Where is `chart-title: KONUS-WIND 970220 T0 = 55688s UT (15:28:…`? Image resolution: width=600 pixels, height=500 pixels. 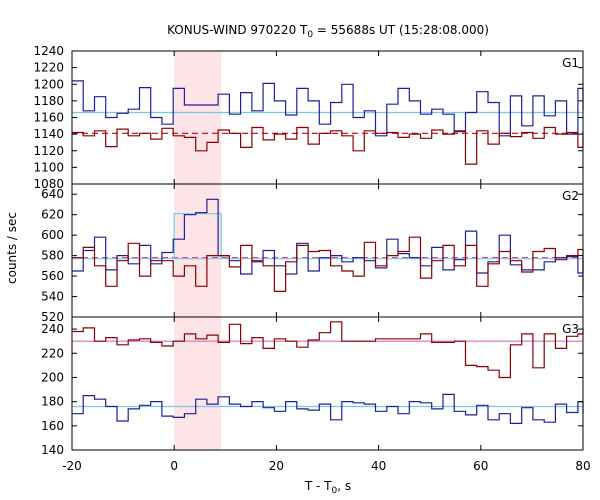 chart-title: KONUS-WIND 970220 T0 = 55688s UT (15:28:… is located at coordinates (328, 31).